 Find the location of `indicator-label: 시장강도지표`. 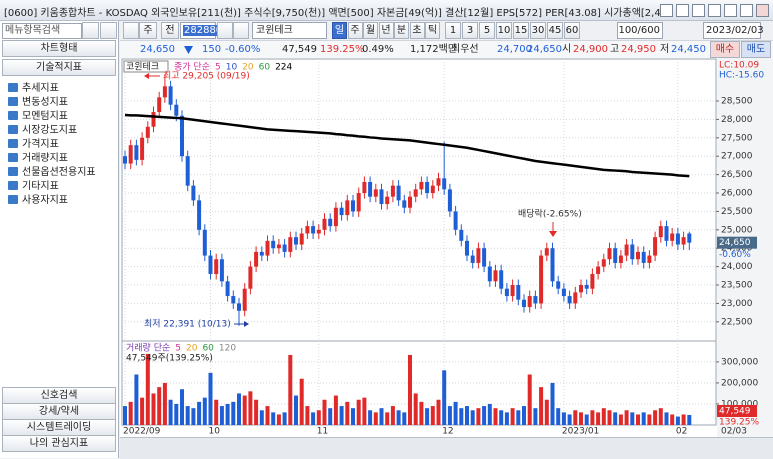

indicator-label: 시장강도지표 is located at coordinates (50, 130).